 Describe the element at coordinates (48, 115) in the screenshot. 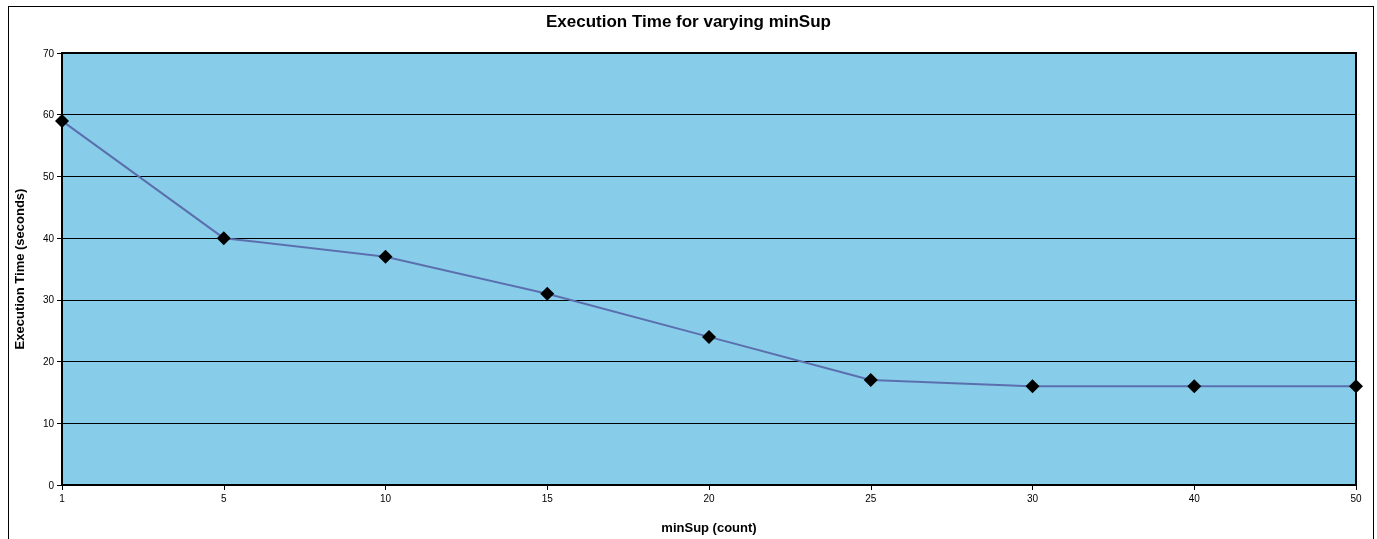

I see `y-tick-label: 60` at that location.